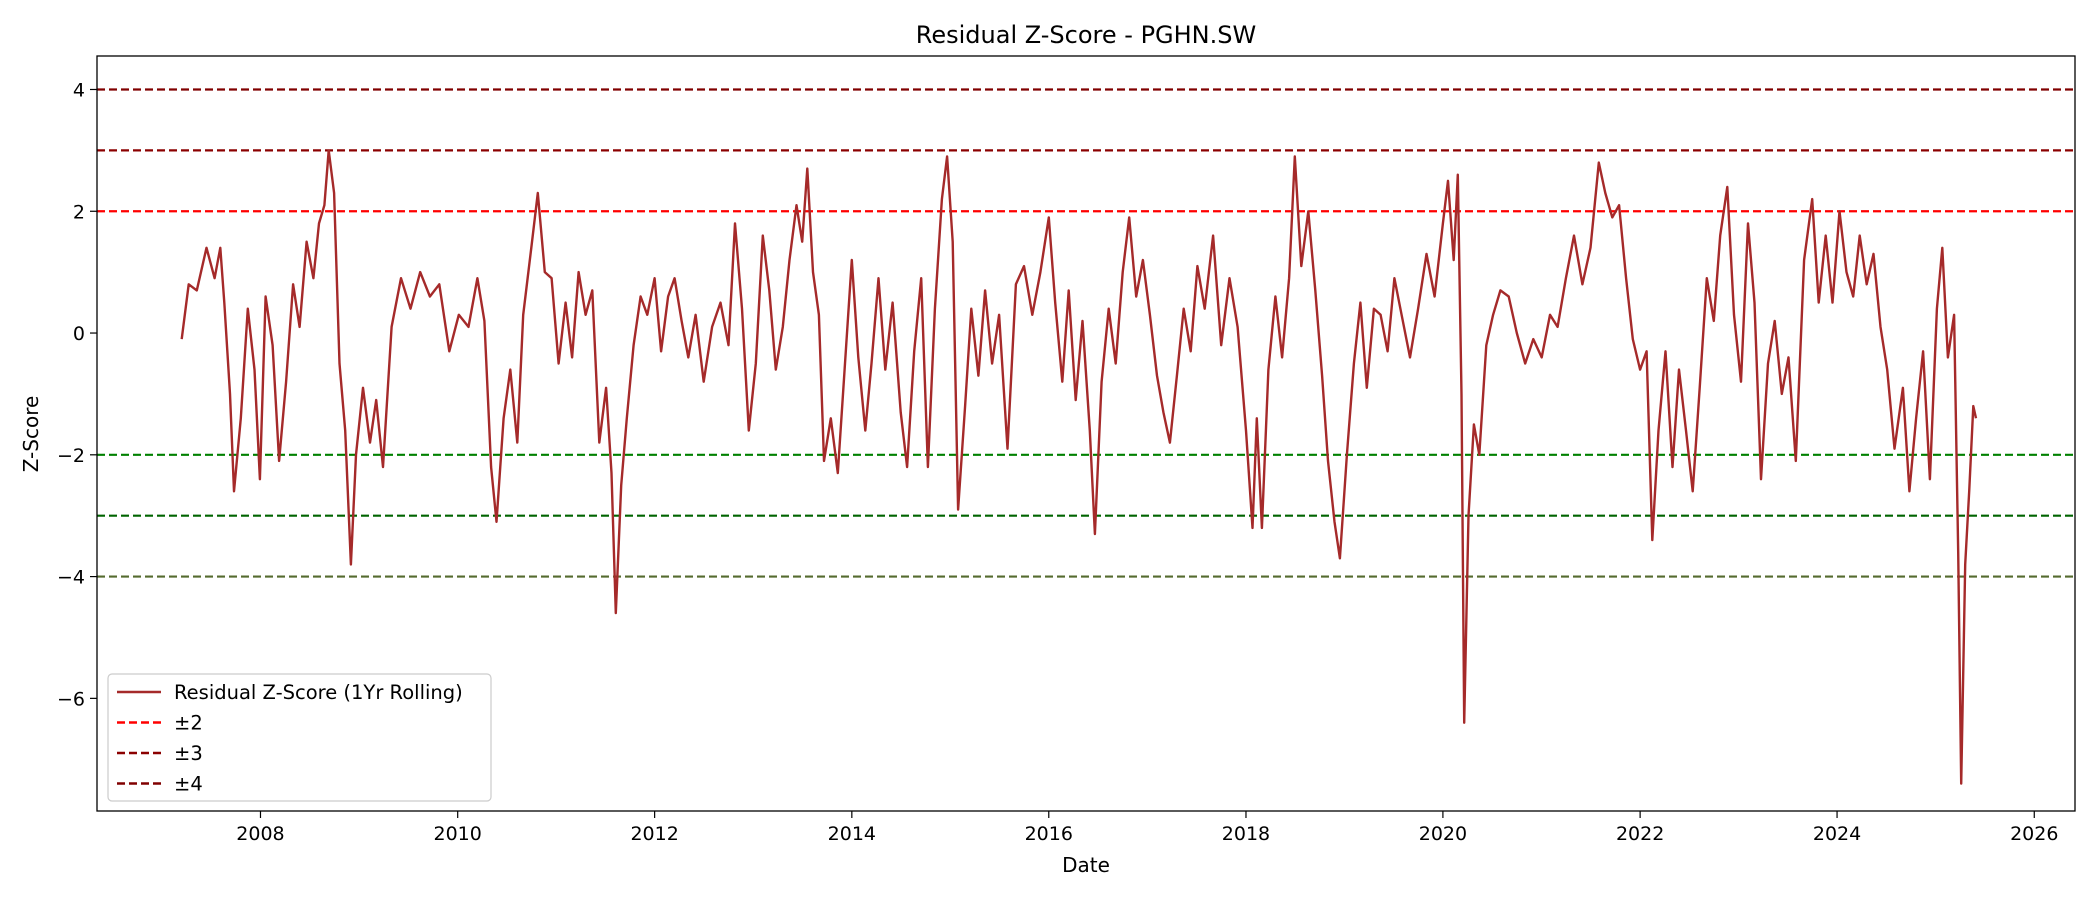  What do you see at coordinates (188, 723) in the screenshot?
I see `legend-label: ±2` at bounding box center [188, 723].